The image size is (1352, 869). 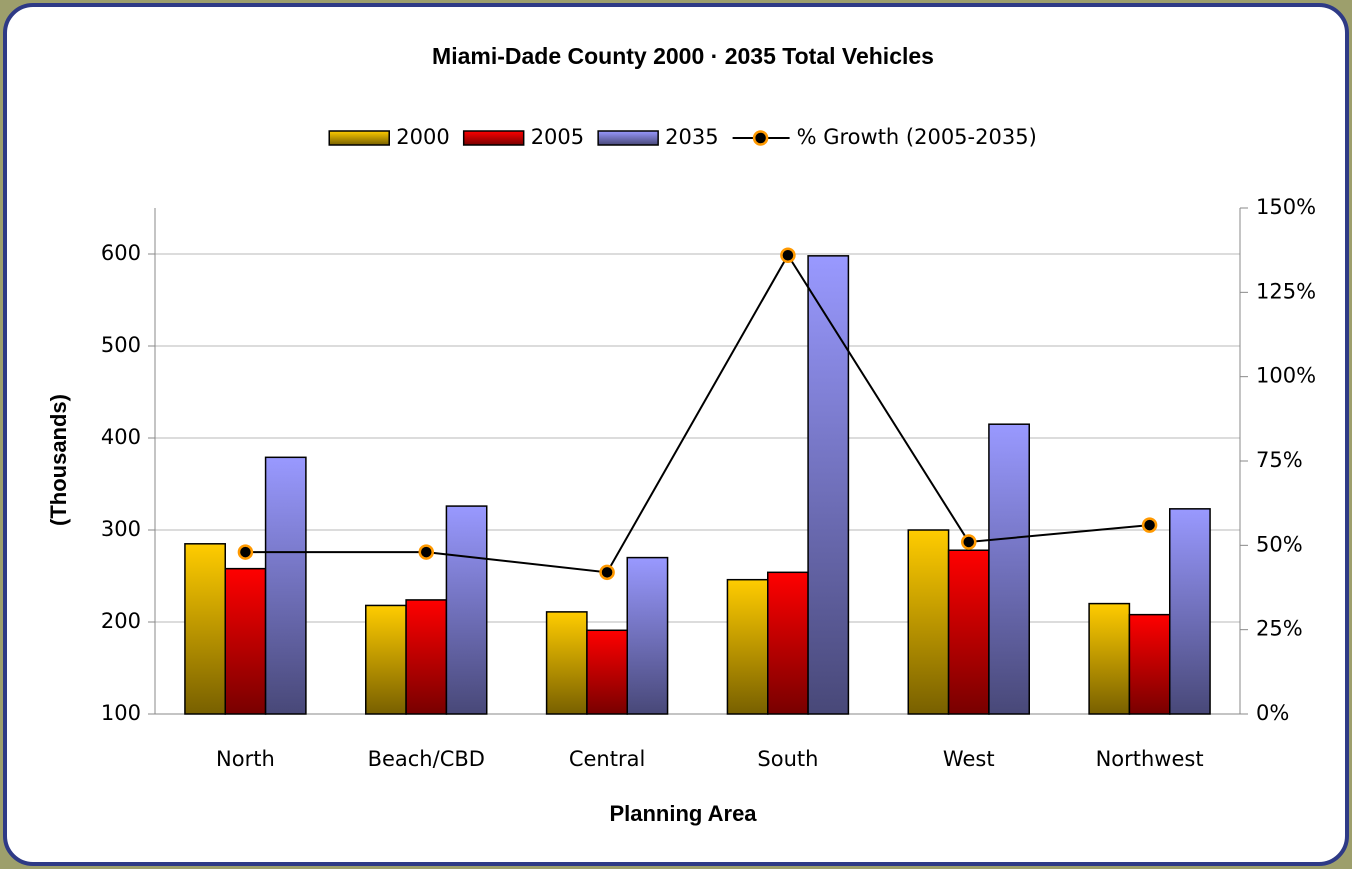 I want to click on legend: 2000 2005 2035 % Growth (2005-2035), so click(x=682, y=137).